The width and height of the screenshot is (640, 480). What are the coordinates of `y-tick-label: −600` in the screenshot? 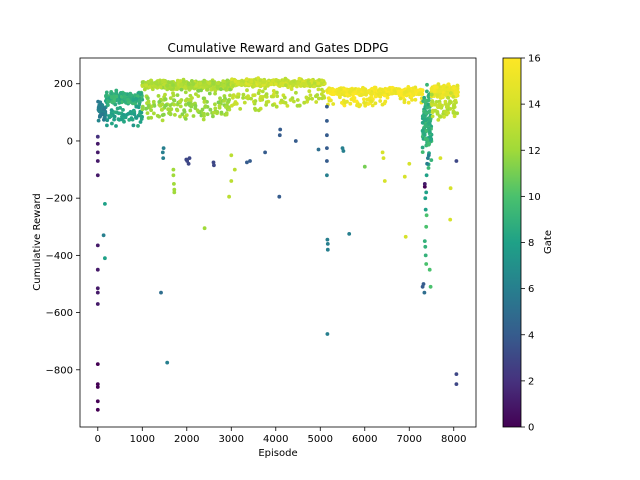 It's located at (59, 313).